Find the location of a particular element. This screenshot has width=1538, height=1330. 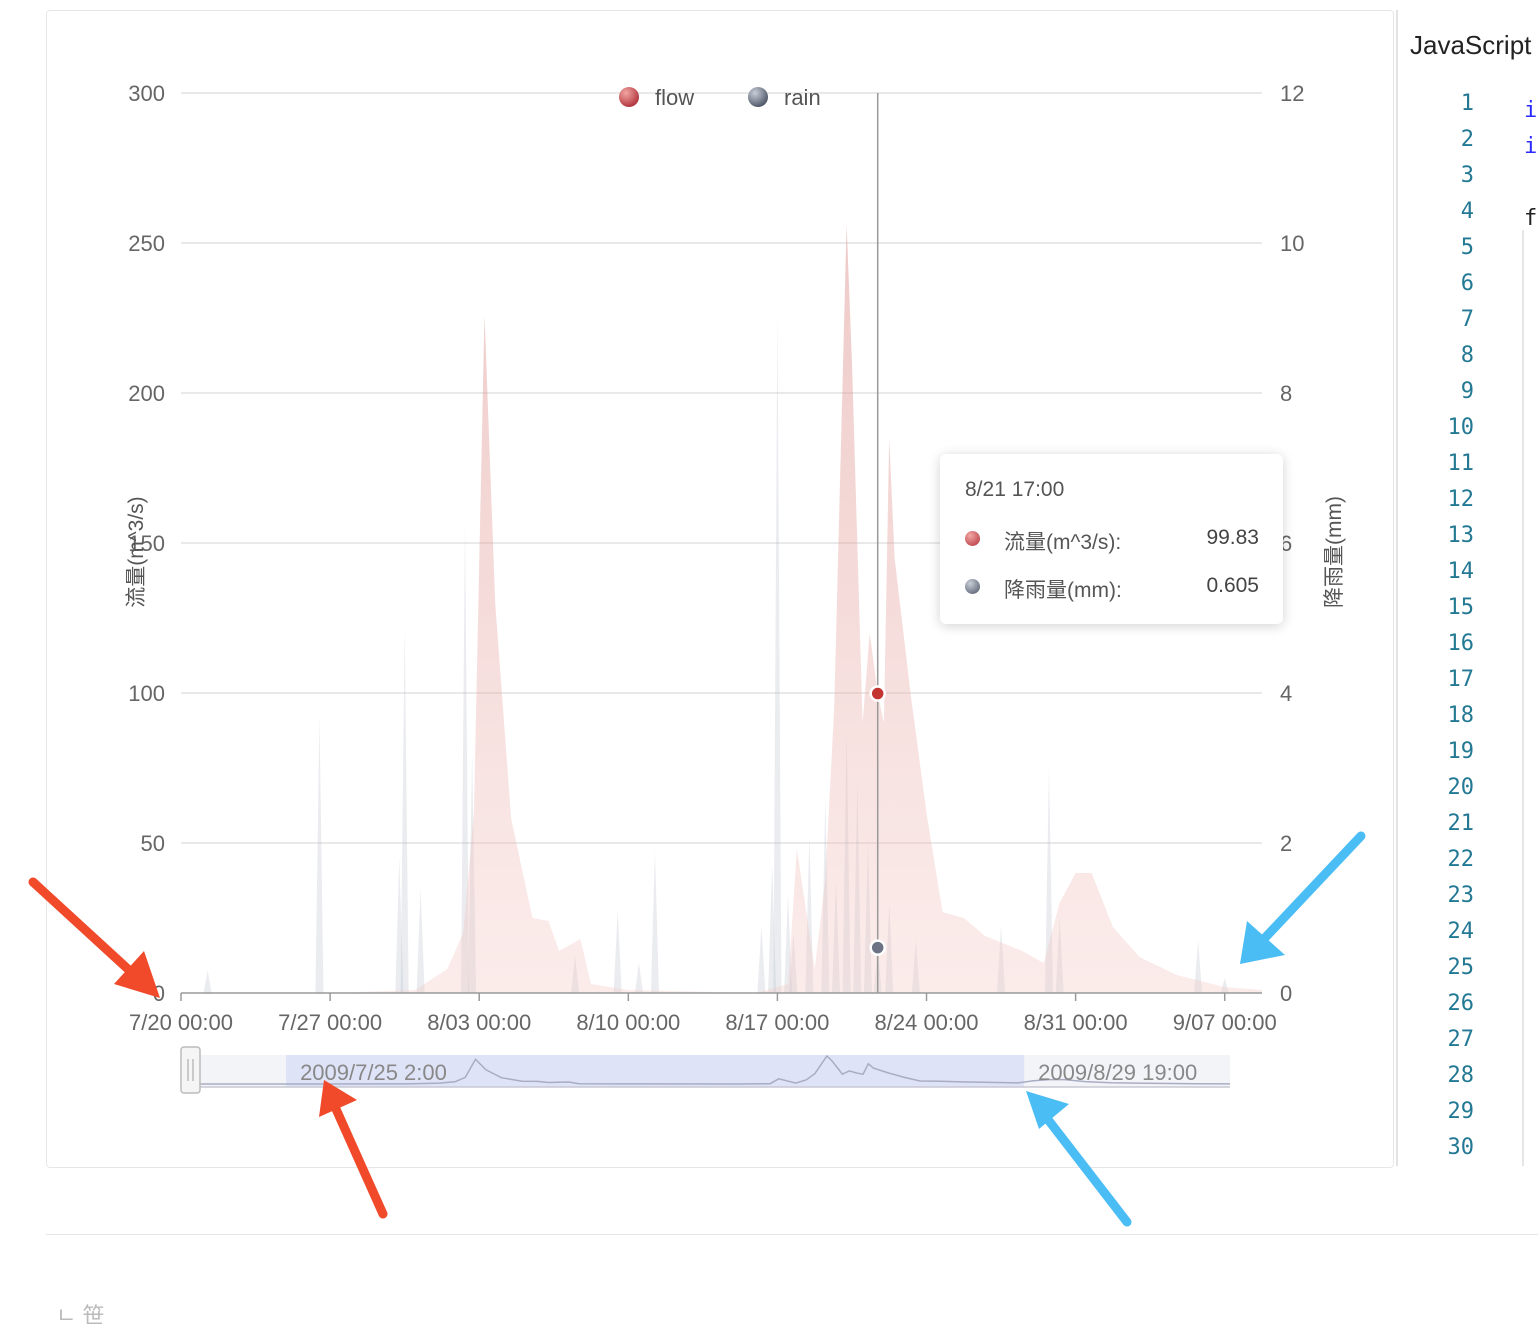

legend-flow-icon is located at coordinates (629, 97).